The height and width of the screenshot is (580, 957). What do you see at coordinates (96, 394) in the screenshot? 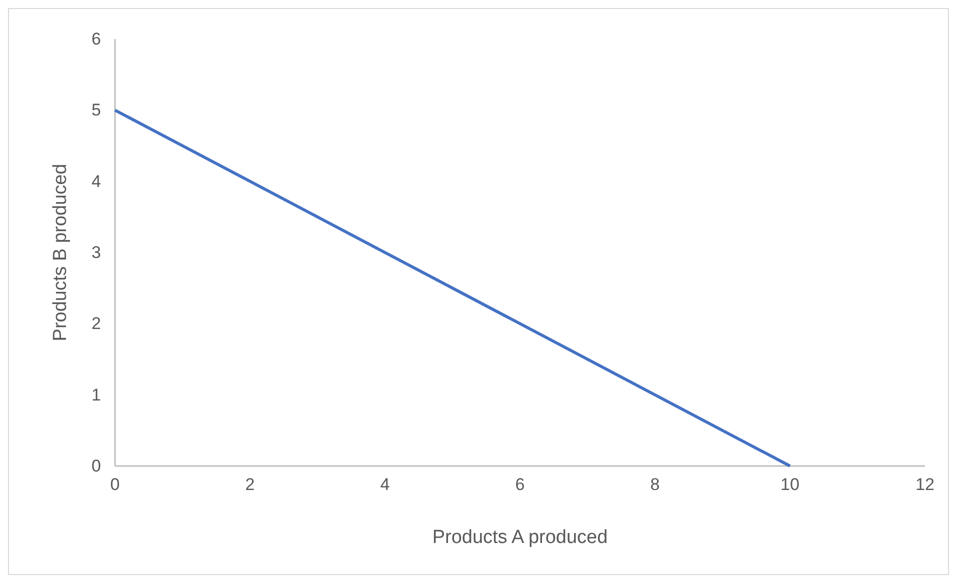
I see `y-tick-label: 1` at bounding box center [96, 394].